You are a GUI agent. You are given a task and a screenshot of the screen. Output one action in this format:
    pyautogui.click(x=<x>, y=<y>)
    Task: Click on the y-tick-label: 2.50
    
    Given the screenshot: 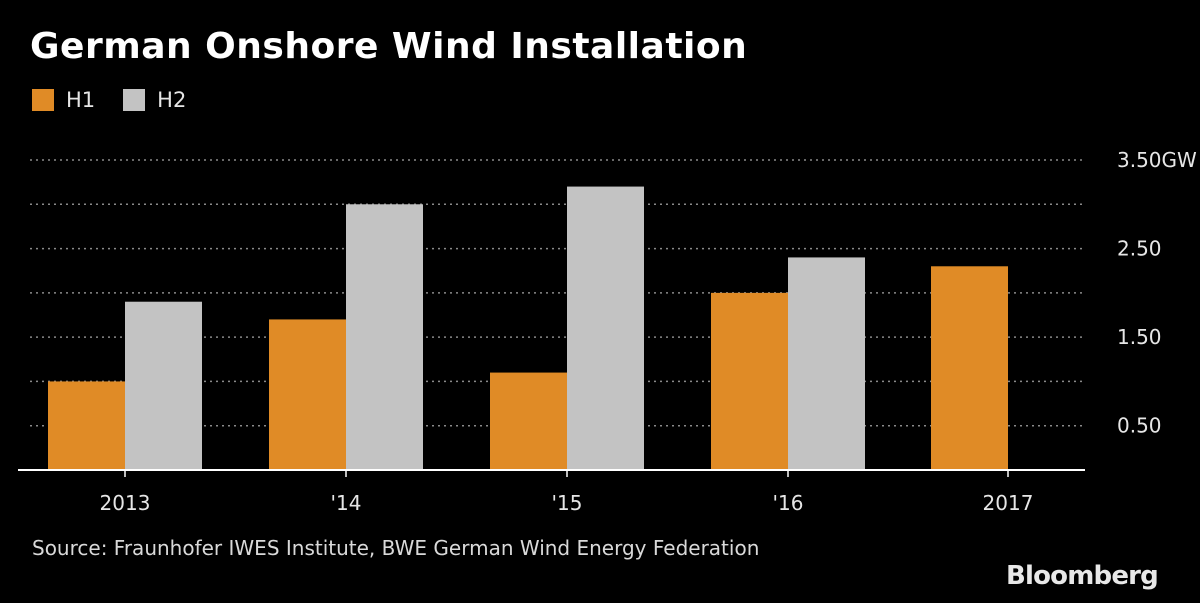 What is the action you would take?
    pyautogui.click(x=1139, y=249)
    